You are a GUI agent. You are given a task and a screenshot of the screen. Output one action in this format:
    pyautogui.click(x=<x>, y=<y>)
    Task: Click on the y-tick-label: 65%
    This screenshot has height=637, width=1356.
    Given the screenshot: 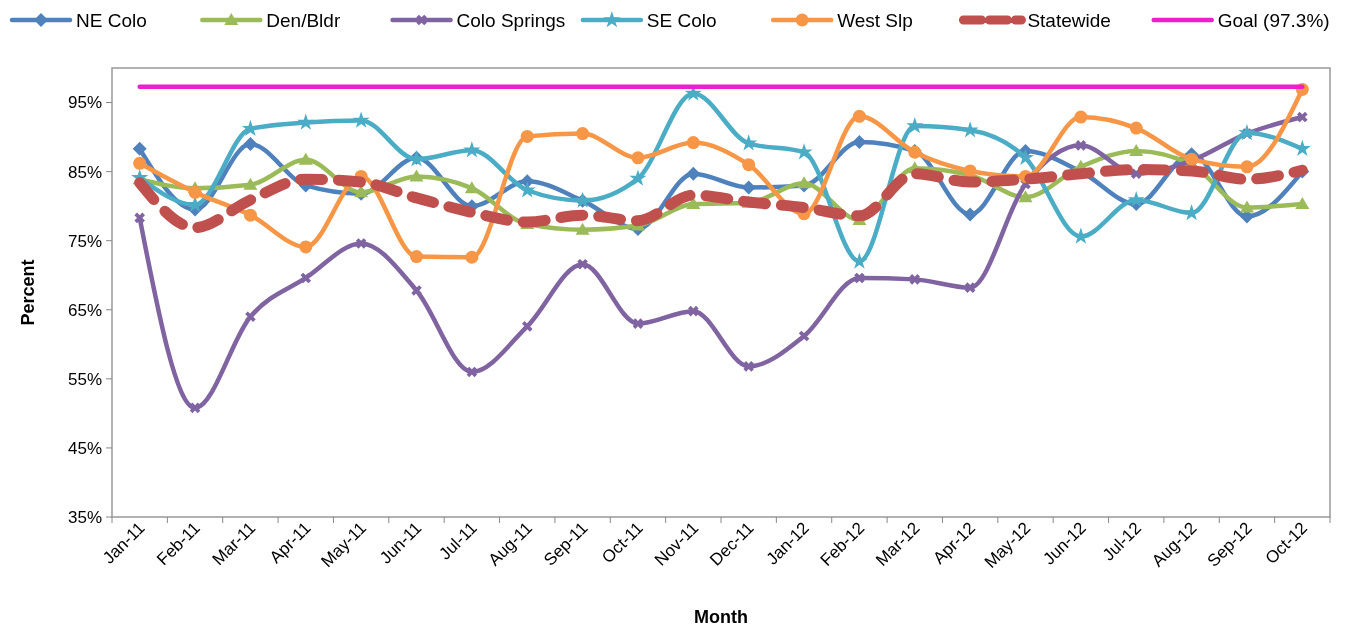 What is the action you would take?
    pyautogui.click(x=84, y=310)
    